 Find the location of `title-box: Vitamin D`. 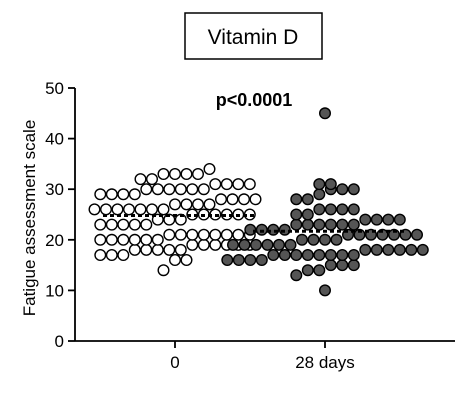

title-box: Vitamin D is located at coordinates (253, 36).